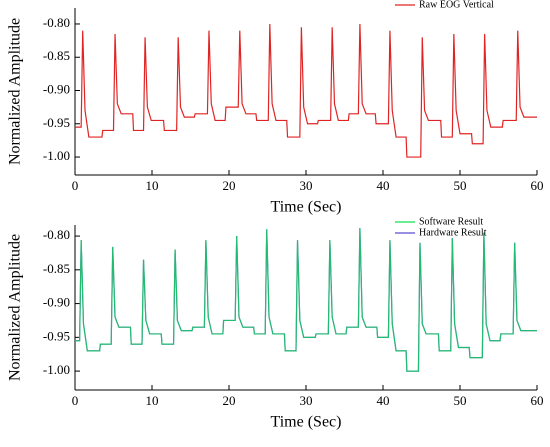 This screenshot has height=447, width=550. What do you see at coordinates (456, 5) in the screenshot?
I see `legend-label: Raw EOG Vertical` at bounding box center [456, 5].